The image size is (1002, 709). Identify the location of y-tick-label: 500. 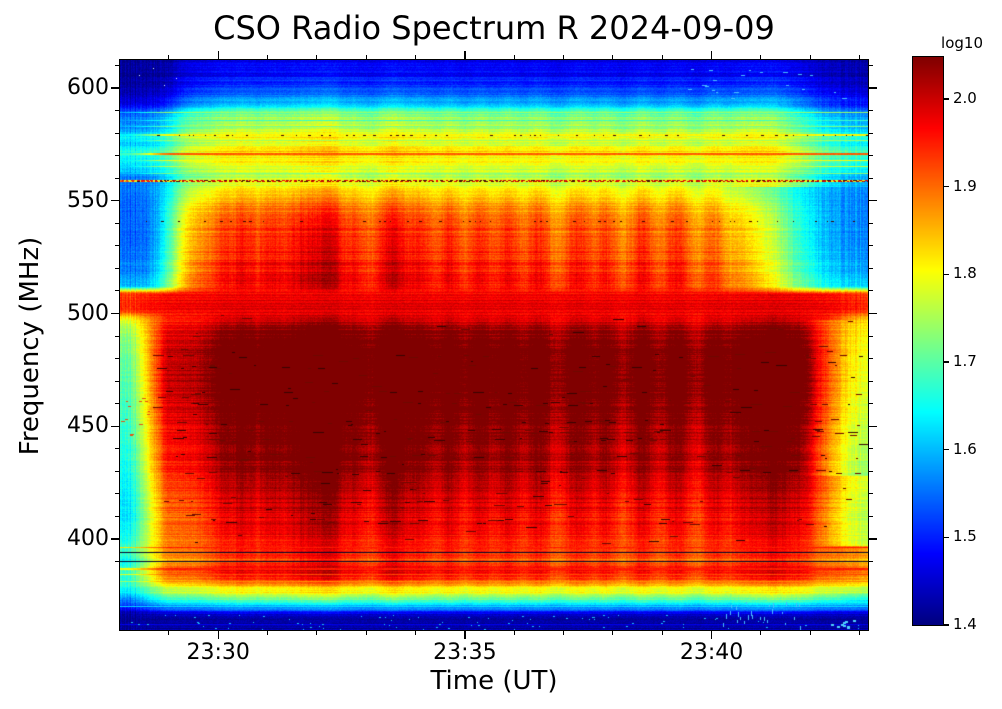
(88, 313).